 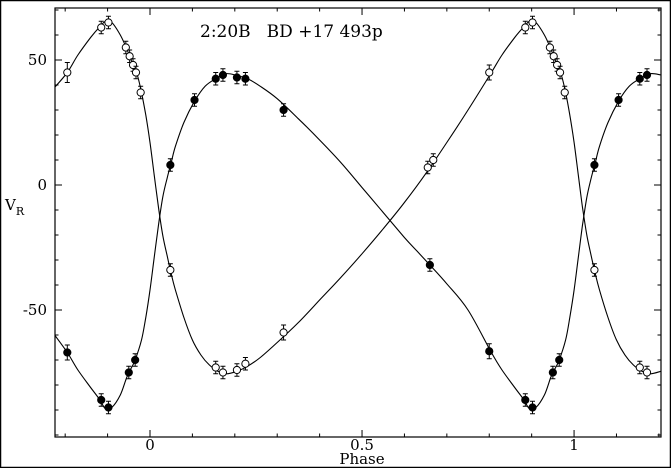 What do you see at coordinates (35, 310) in the screenshot?
I see `y-tick-label: -50` at bounding box center [35, 310].